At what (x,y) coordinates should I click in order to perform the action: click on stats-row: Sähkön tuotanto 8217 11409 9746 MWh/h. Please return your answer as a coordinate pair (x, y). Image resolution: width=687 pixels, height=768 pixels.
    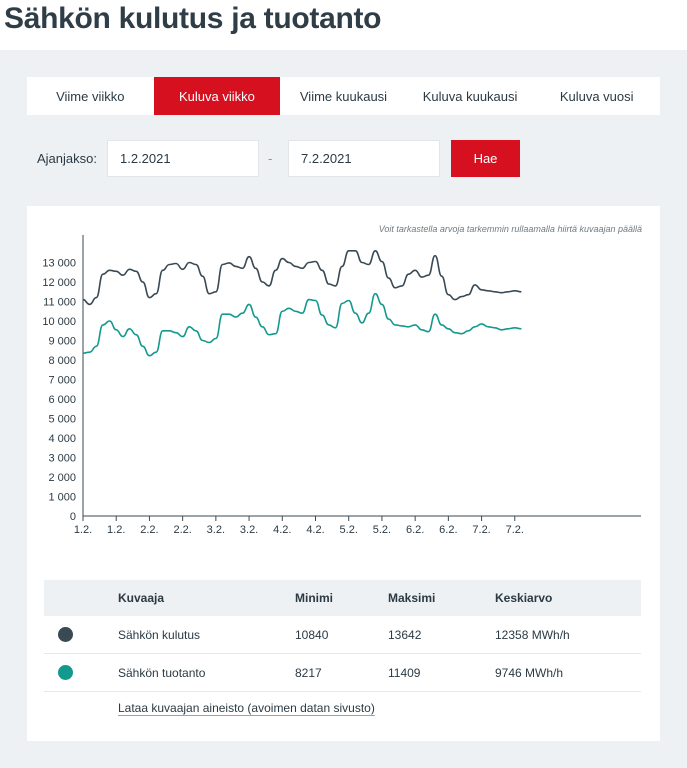
    Looking at the image, I should click on (342, 673).